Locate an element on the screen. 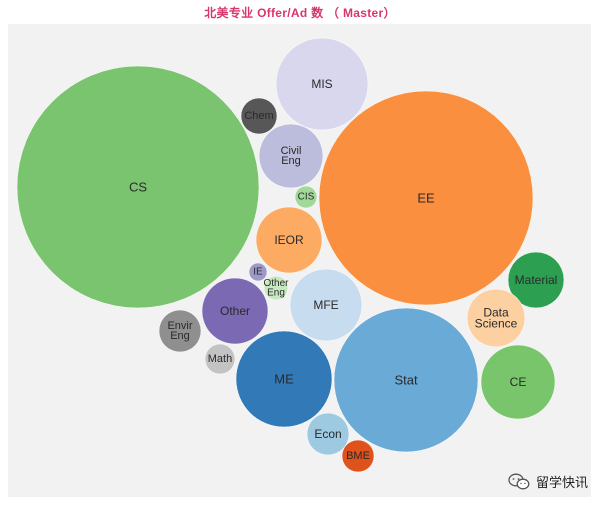 This screenshot has height=505, width=600. bubble-circle-material is located at coordinates (536, 280).